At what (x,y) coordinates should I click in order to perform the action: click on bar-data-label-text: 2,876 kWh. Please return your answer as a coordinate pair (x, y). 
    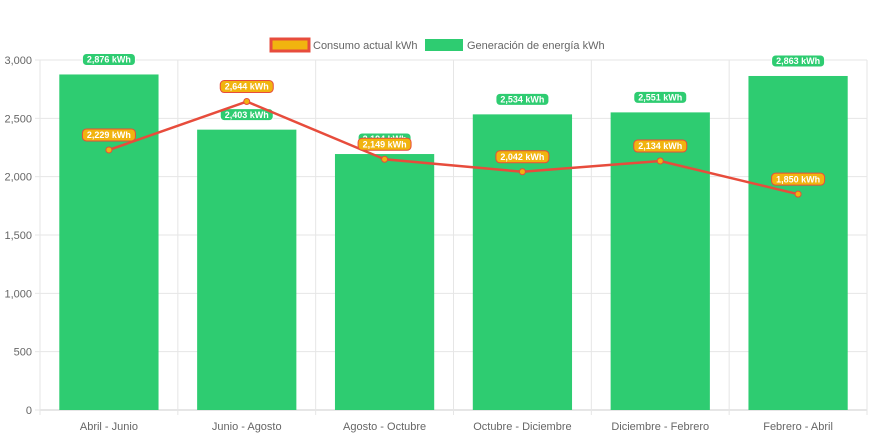
    Looking at the image, I should click on (109, 60).